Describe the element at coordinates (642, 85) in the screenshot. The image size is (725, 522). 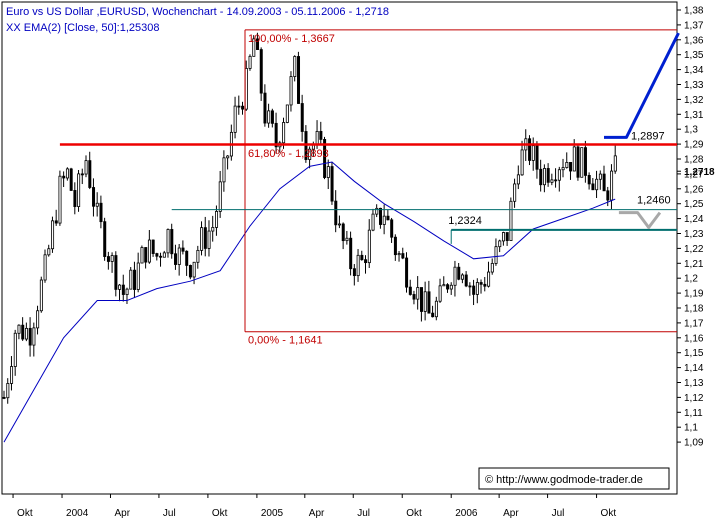
I see `projection-up-arrow` at that location.